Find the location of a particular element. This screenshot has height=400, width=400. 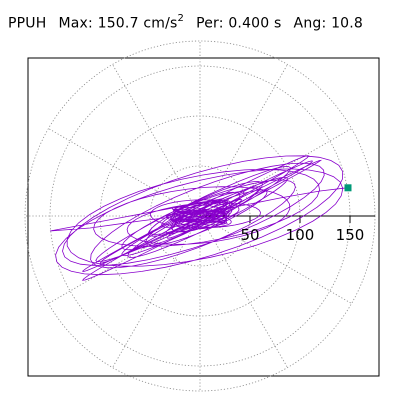

station-code: PPUH is located at coordinates (27, 23).